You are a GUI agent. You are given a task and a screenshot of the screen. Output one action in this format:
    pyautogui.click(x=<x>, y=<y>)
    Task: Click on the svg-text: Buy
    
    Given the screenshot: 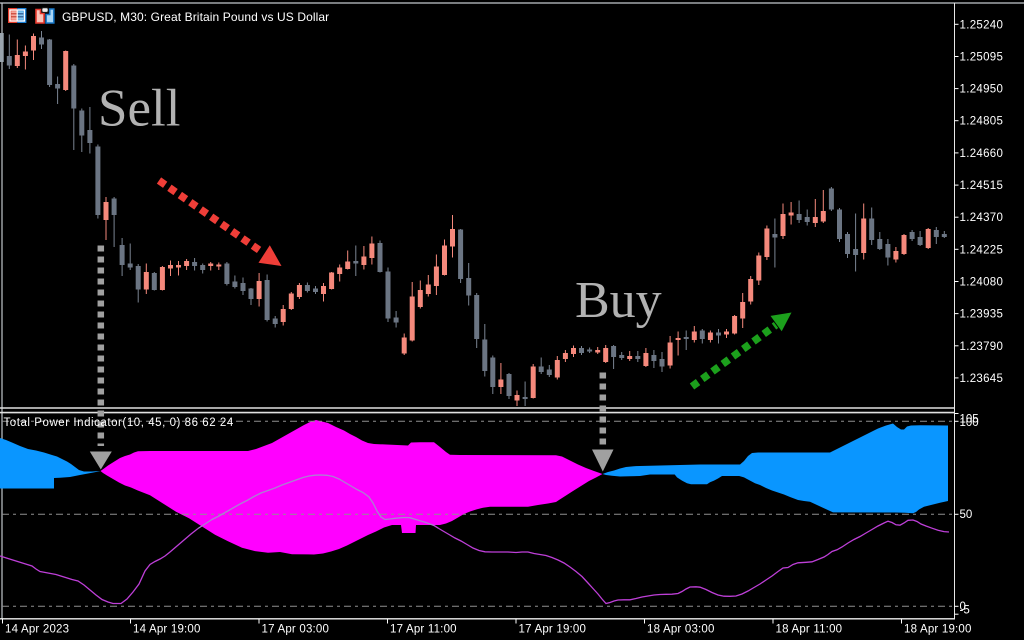 What is the action you would take?
    pyautogui.click(x=618, y=300)
    